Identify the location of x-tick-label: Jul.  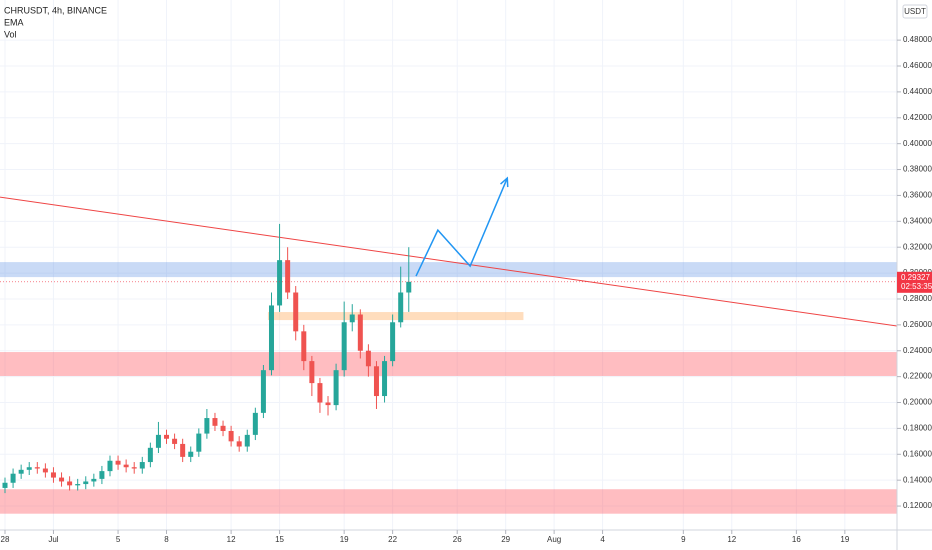
(53, 539).